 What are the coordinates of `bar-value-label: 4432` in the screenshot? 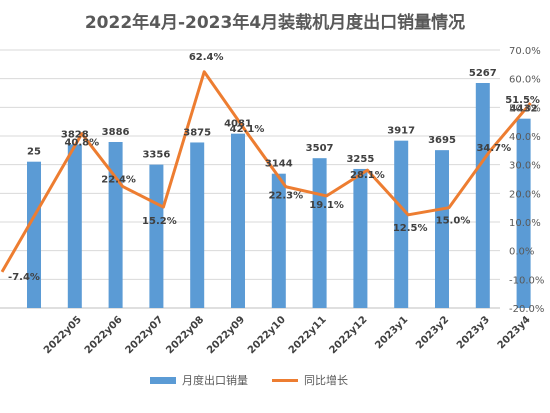 It's located at (524, 109).